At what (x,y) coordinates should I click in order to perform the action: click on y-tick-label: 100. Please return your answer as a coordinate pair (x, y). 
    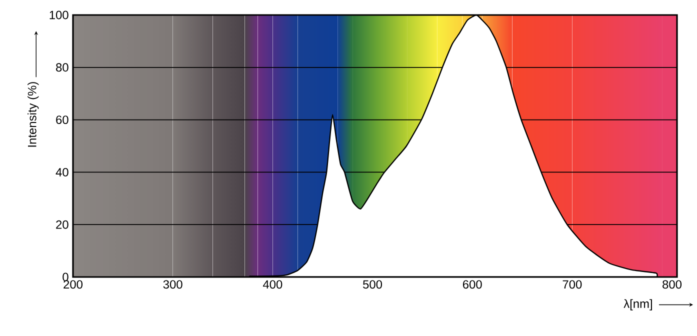
    Looking at the image, I should click on (59, 15).